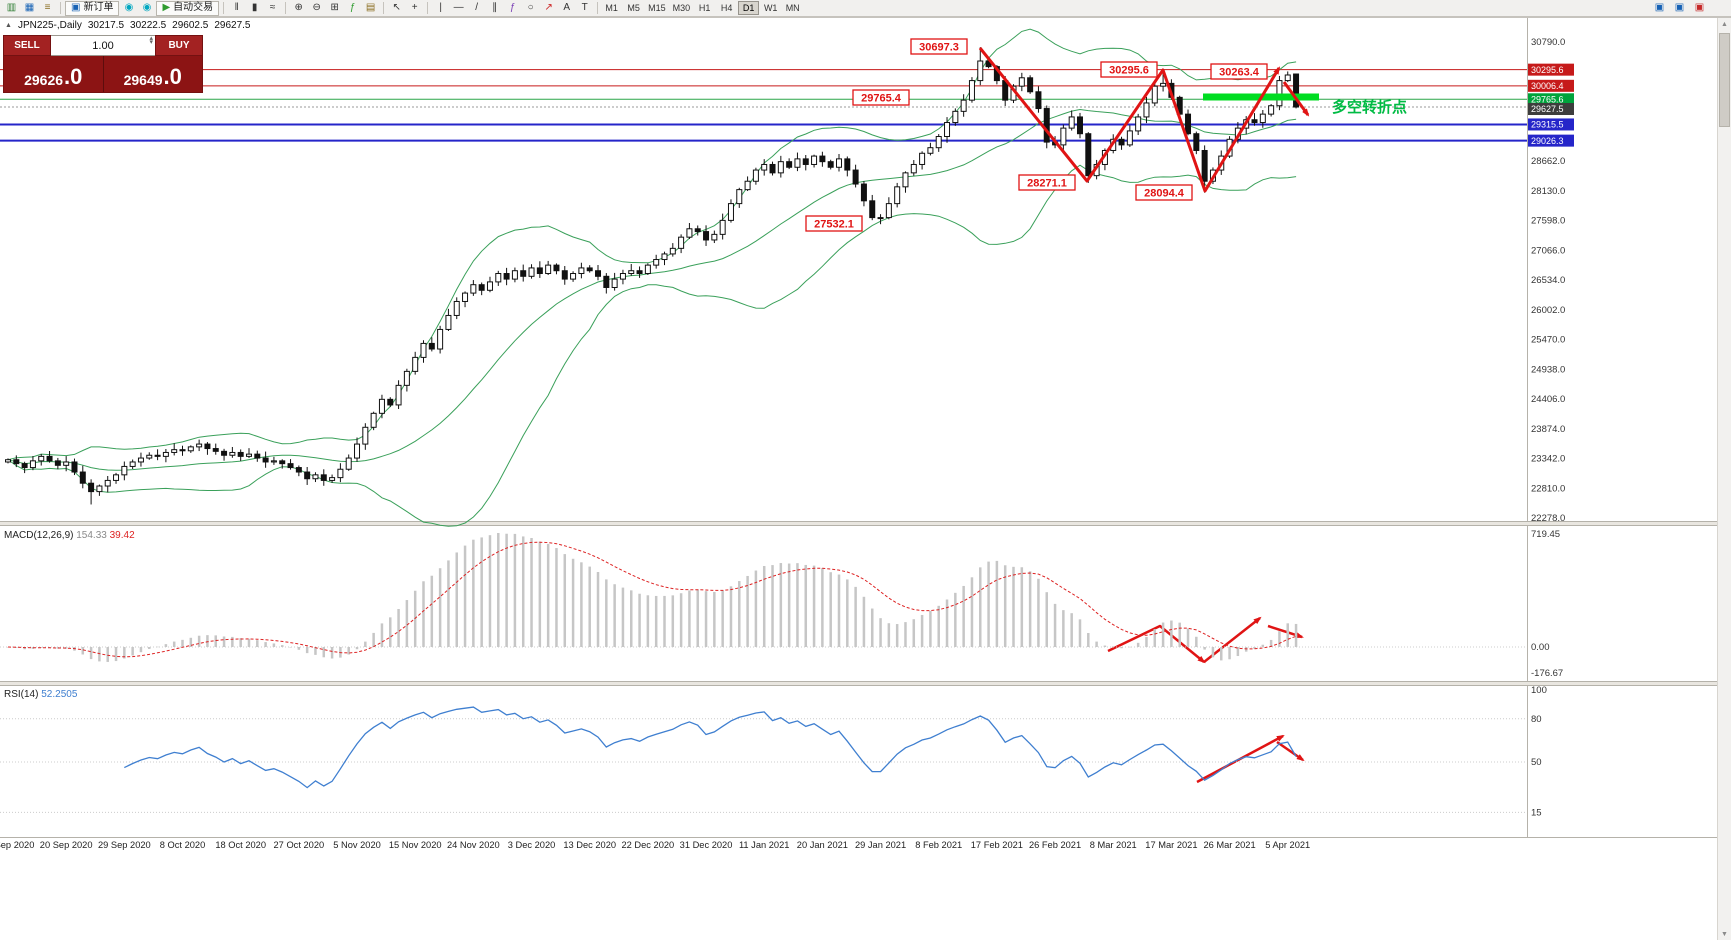 This screenshot has width=1731, height=940. What do you see at coordinates (172, 77) in the screenshot?
I see `buy-price-frac: .0` at bounding box center [172, 77].